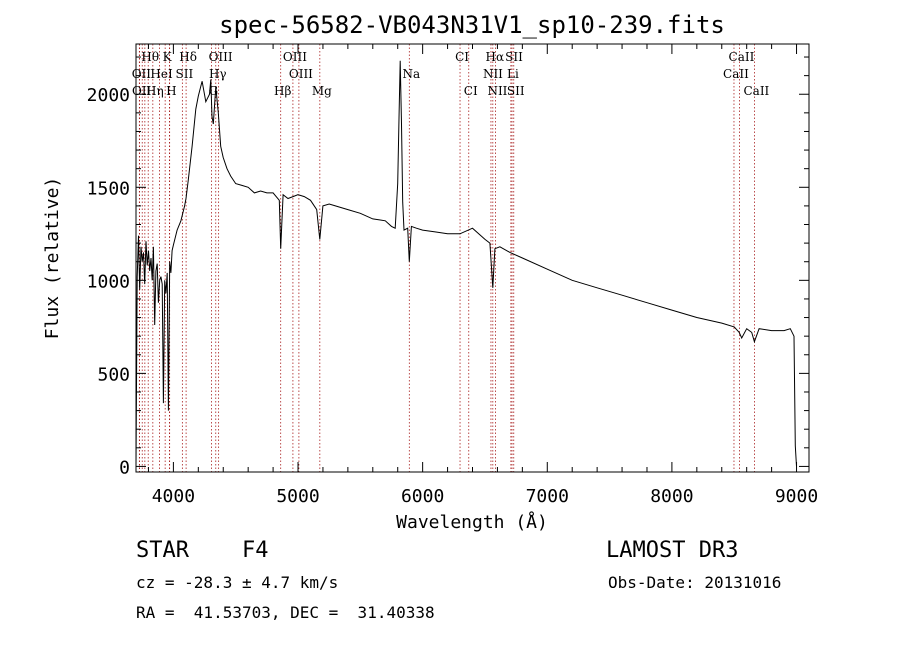 The width and height of the screenshot is (900, 649). Describe the element at coordinates (695, 582) in the screenshot. I see `observation-date: Obs-Date: 20131016` at that location.